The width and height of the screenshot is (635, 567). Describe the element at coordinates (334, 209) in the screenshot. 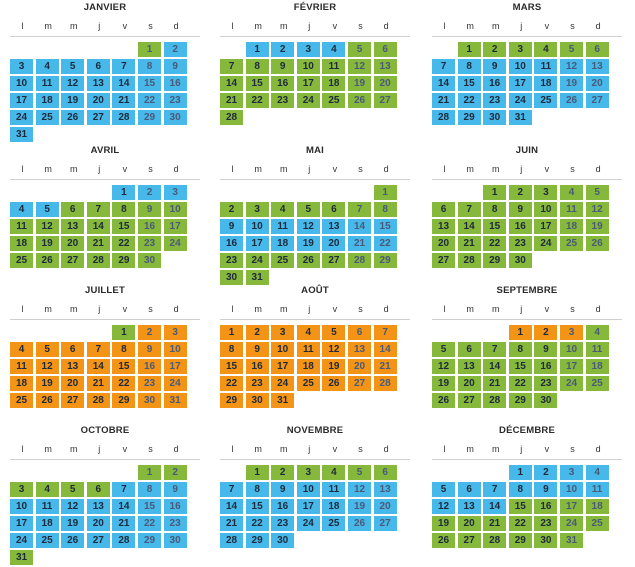

I see `day-cell: 6` at that location.